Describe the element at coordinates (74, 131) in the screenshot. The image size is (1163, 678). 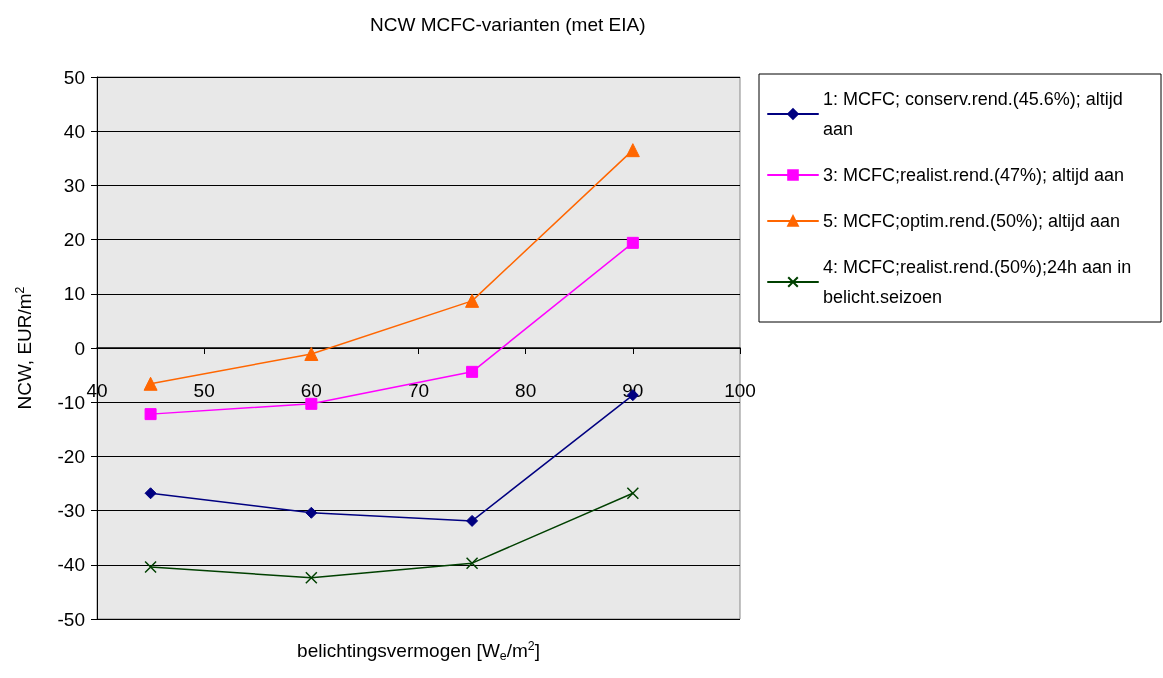
I see `y-tick-label: 40` at that location.